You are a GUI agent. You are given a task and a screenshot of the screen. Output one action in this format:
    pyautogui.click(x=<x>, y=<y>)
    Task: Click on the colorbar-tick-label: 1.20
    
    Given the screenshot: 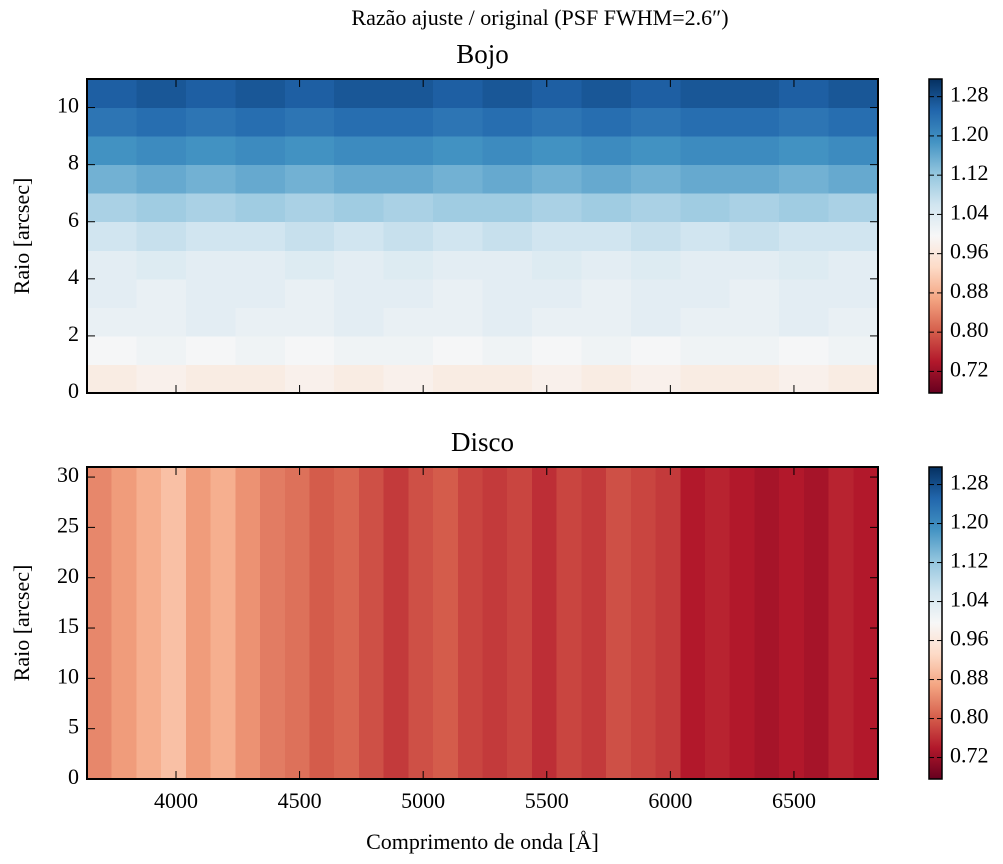 What is the action you would take?
    pyautogui.click(x=969, y=521)
    